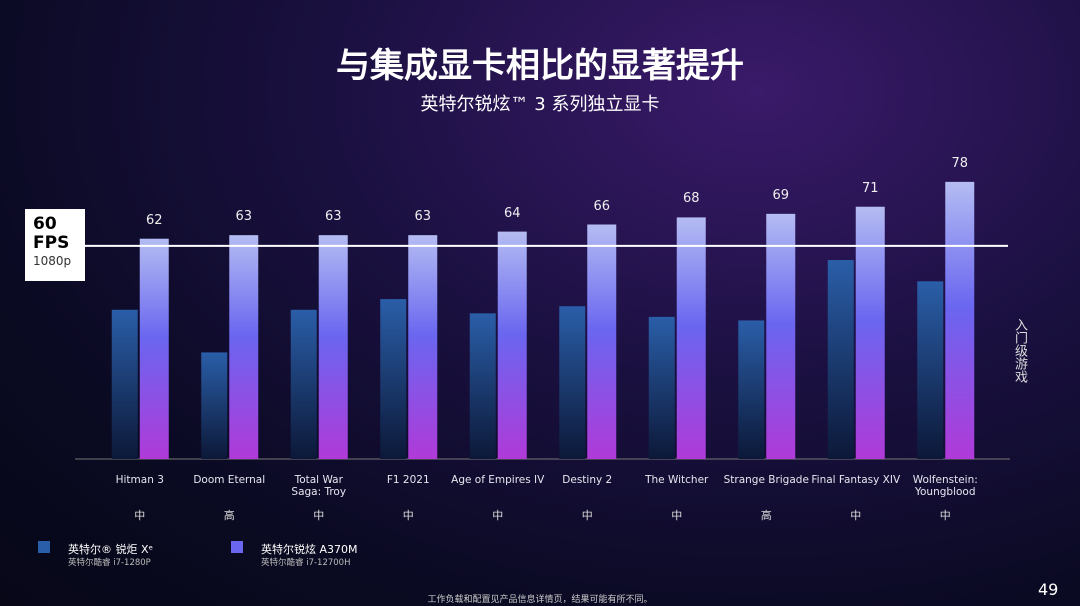  I want to click on value-label: 68, so click(691, 199).